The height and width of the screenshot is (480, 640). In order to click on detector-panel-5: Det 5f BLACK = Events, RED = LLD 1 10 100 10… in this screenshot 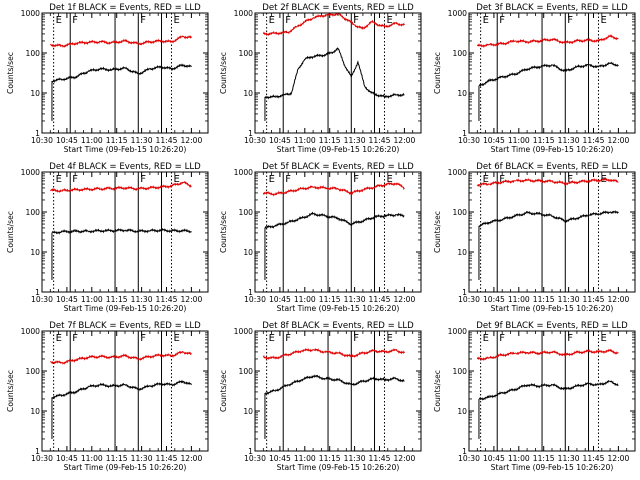, I will do `click(320, 237)`.